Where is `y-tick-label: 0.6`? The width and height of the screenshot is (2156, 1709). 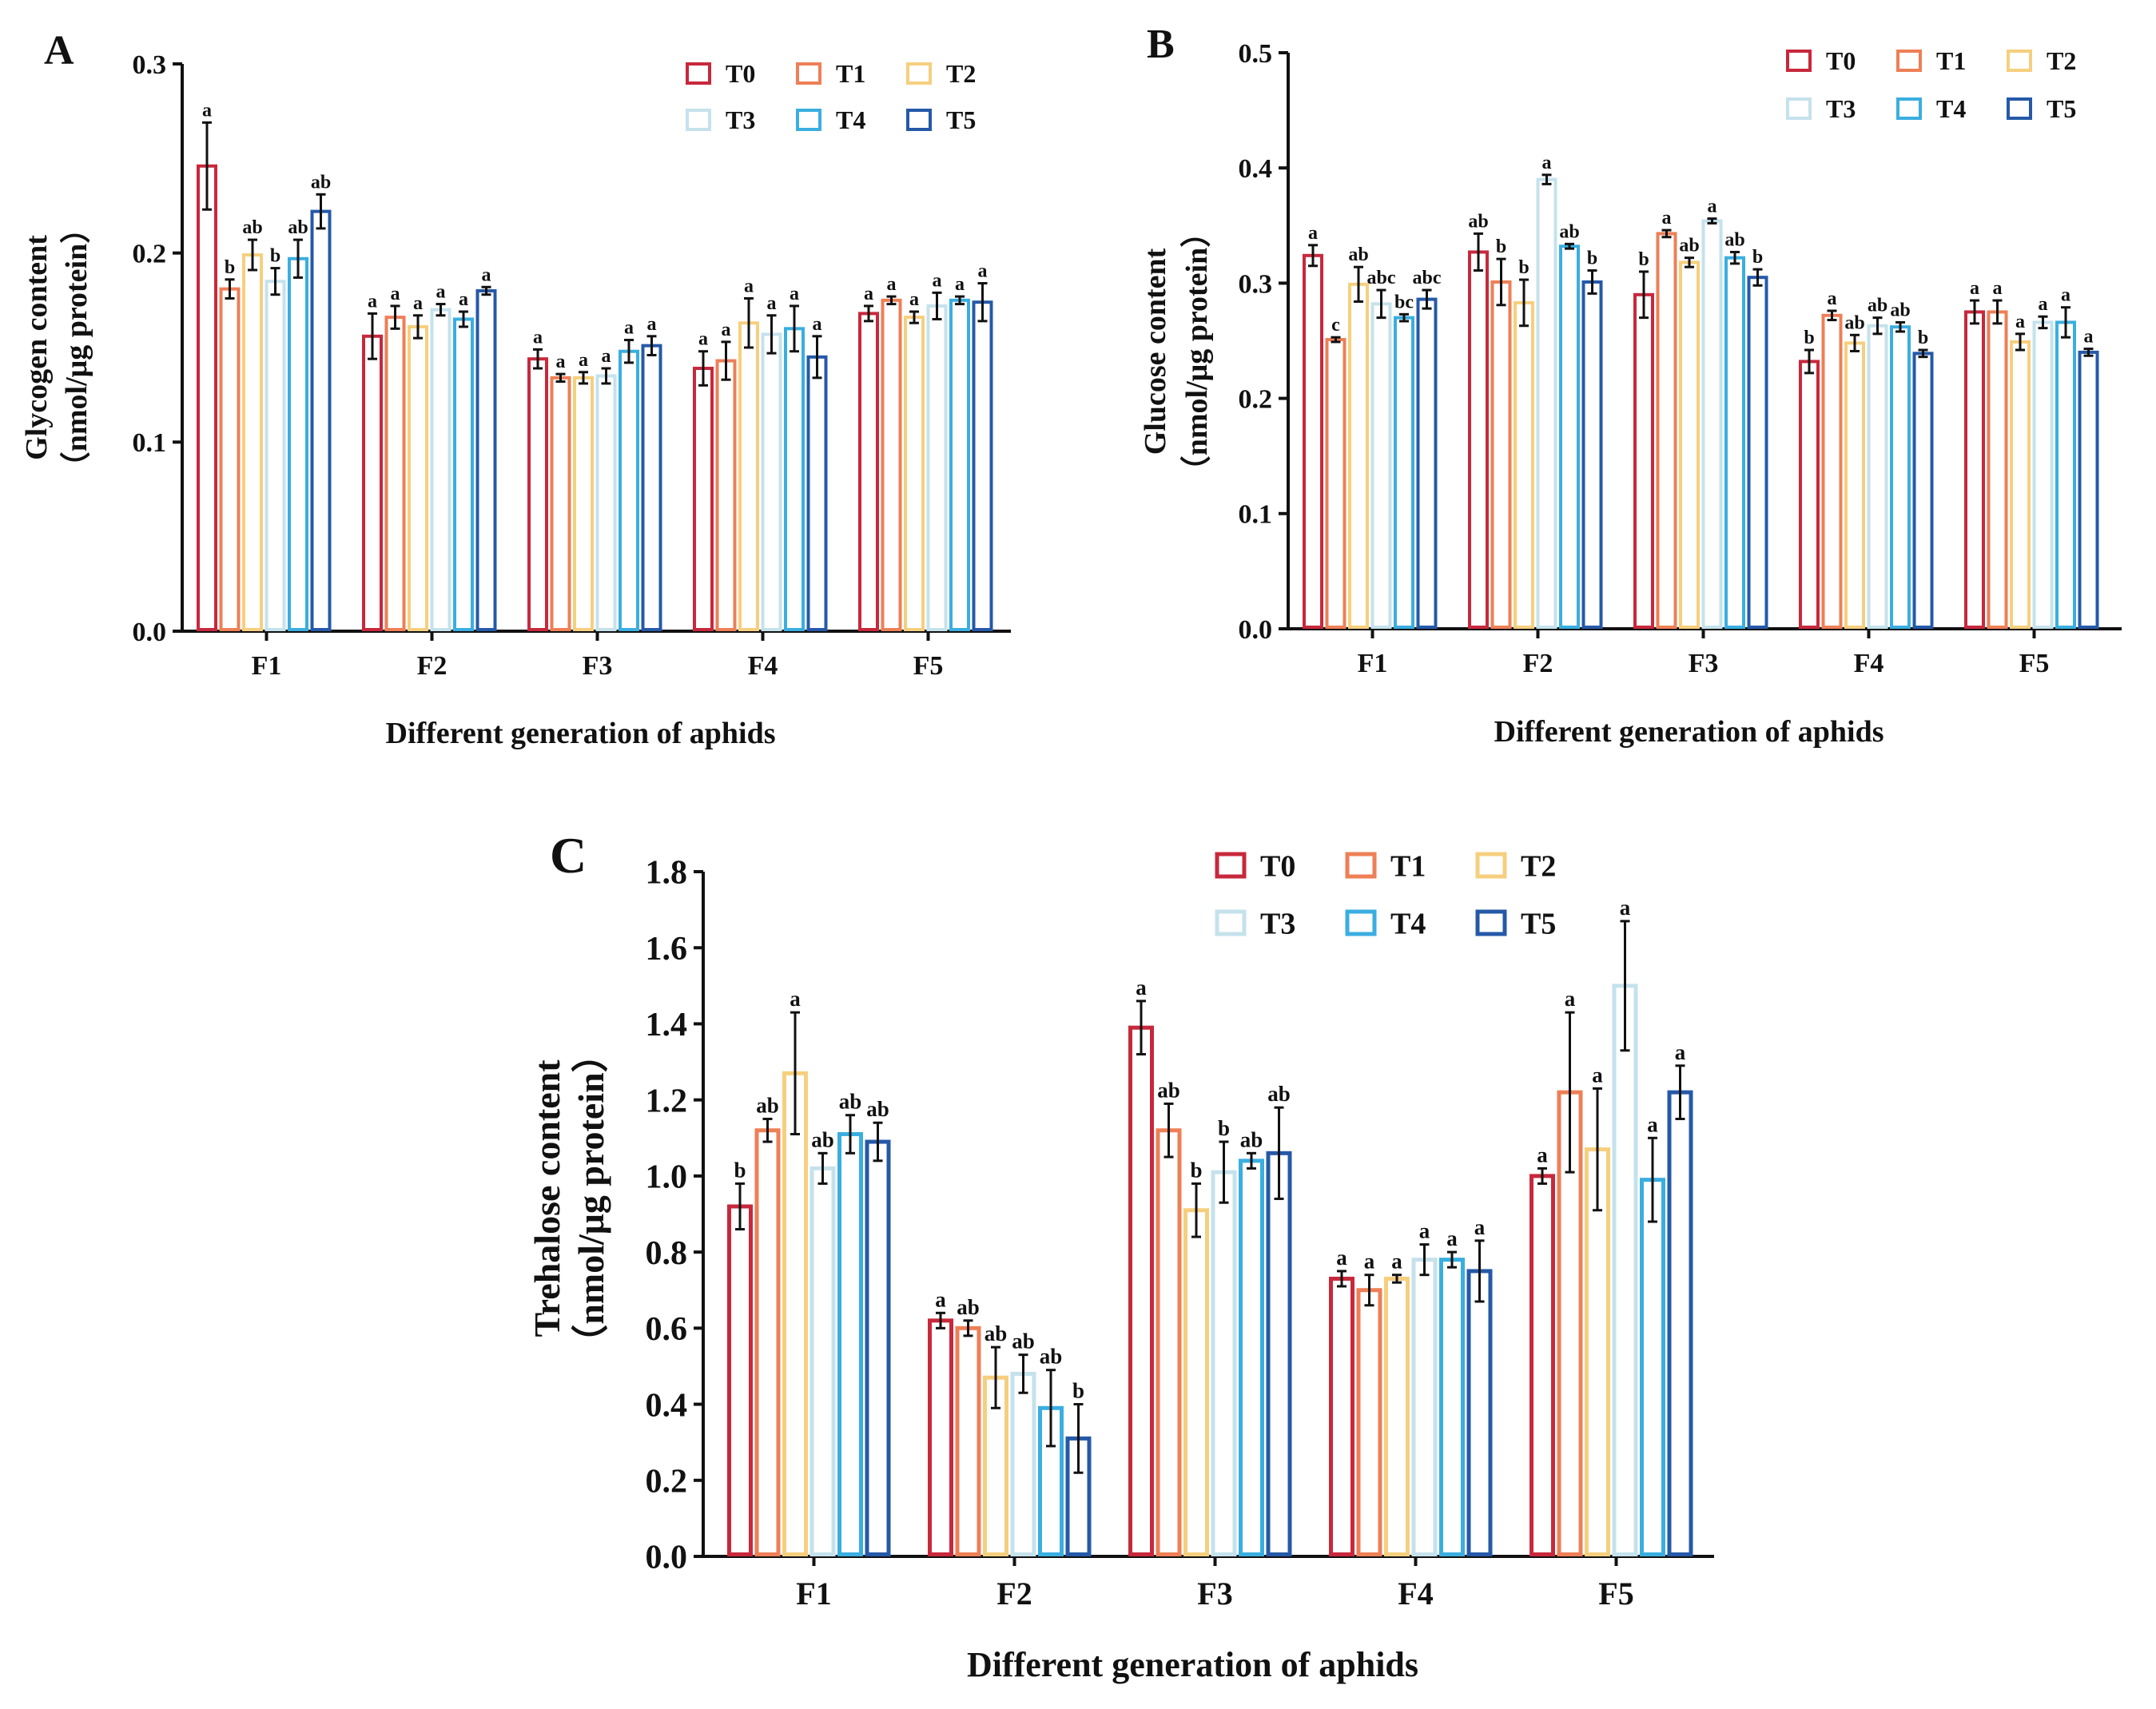 y-tick-label: 0.6 is located at coordinates (667, 1329).